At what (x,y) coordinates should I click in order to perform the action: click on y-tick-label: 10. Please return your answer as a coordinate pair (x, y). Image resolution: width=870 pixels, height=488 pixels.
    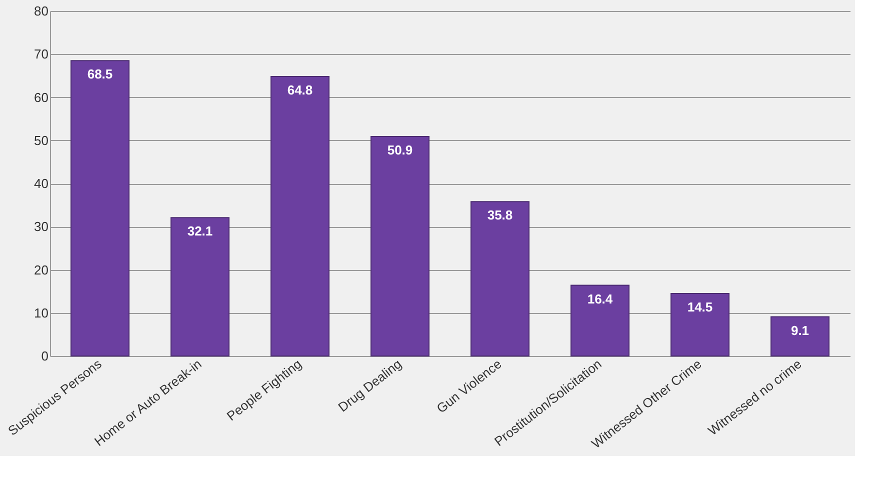
    Looking at the image, I should click on (41, 312).